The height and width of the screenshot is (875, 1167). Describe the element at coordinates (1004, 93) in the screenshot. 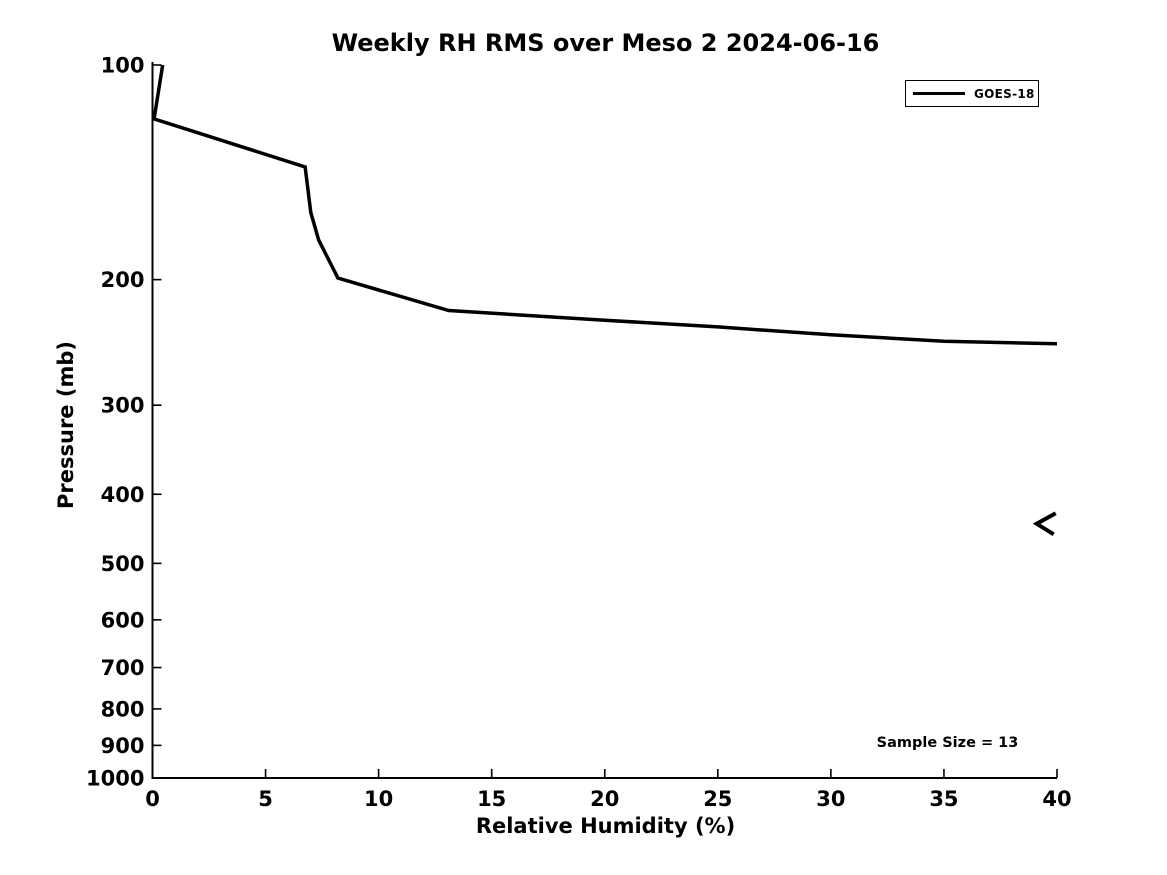

I see `legend-label: GOES-18` at that location.